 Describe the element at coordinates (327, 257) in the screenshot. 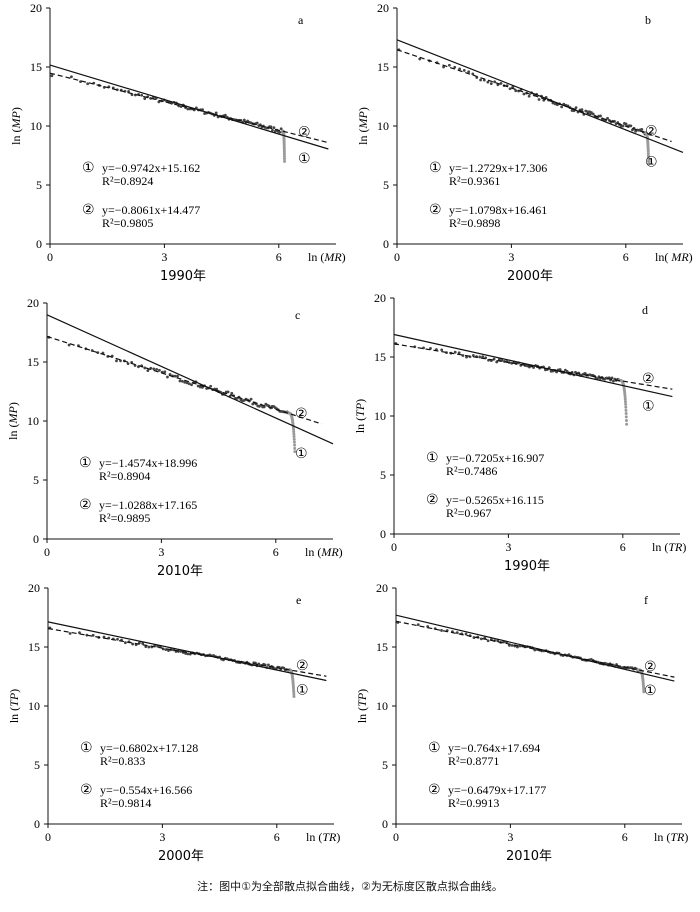

I see `x-axis-label: ln (MR)` at that location.